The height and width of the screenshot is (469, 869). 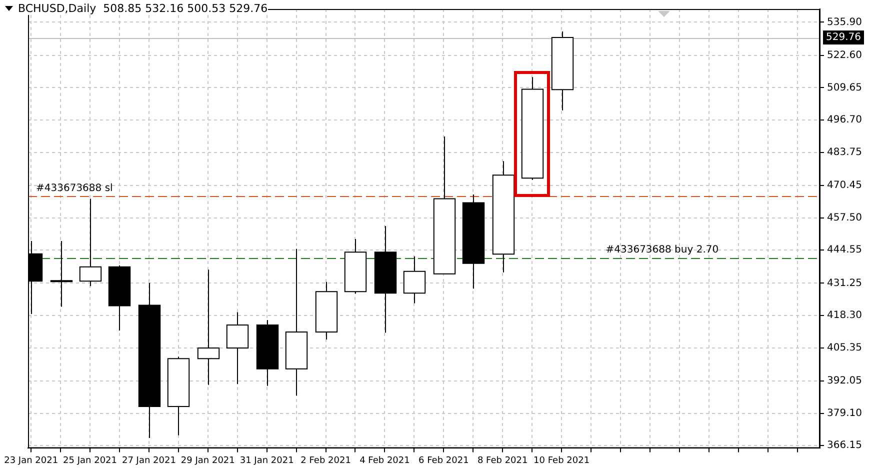 I want to click on ref-line-label: #433673688 buy 2.70, so click(x=662, y=250).